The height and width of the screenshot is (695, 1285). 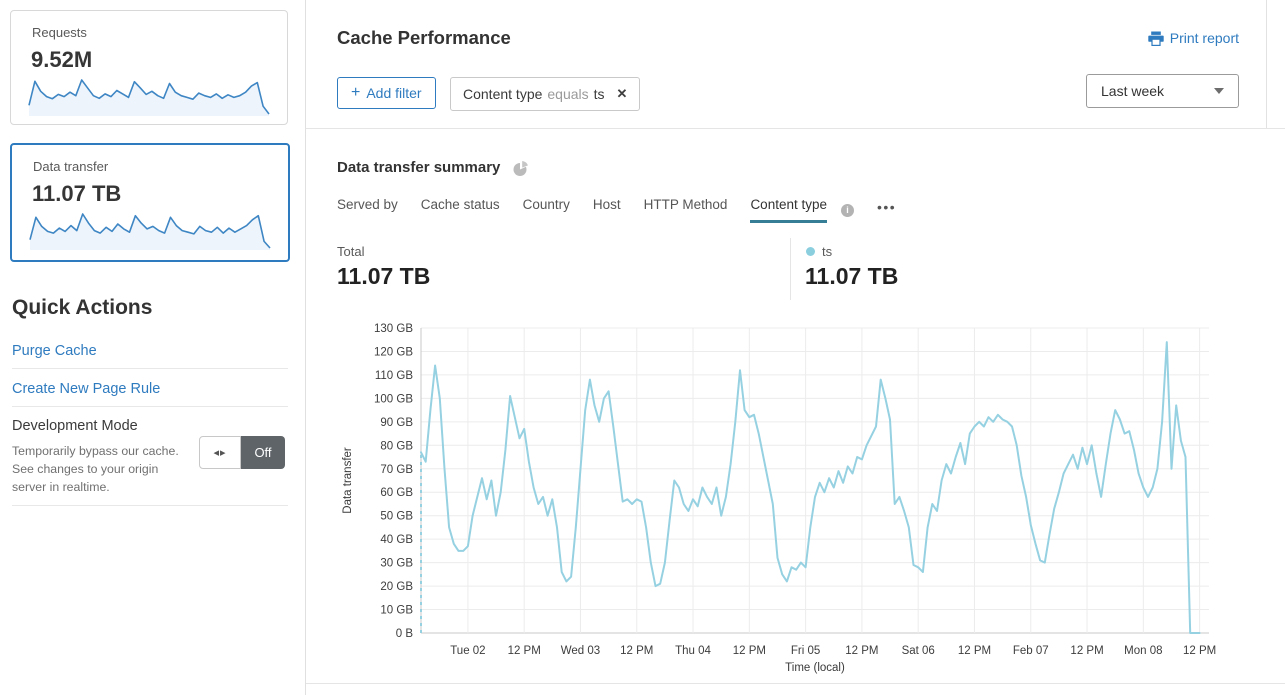 What do you see at coordinates (852, 276) in the screenshot?
I see `series-value: 11.07 TB` at bounding box center [852, 276].